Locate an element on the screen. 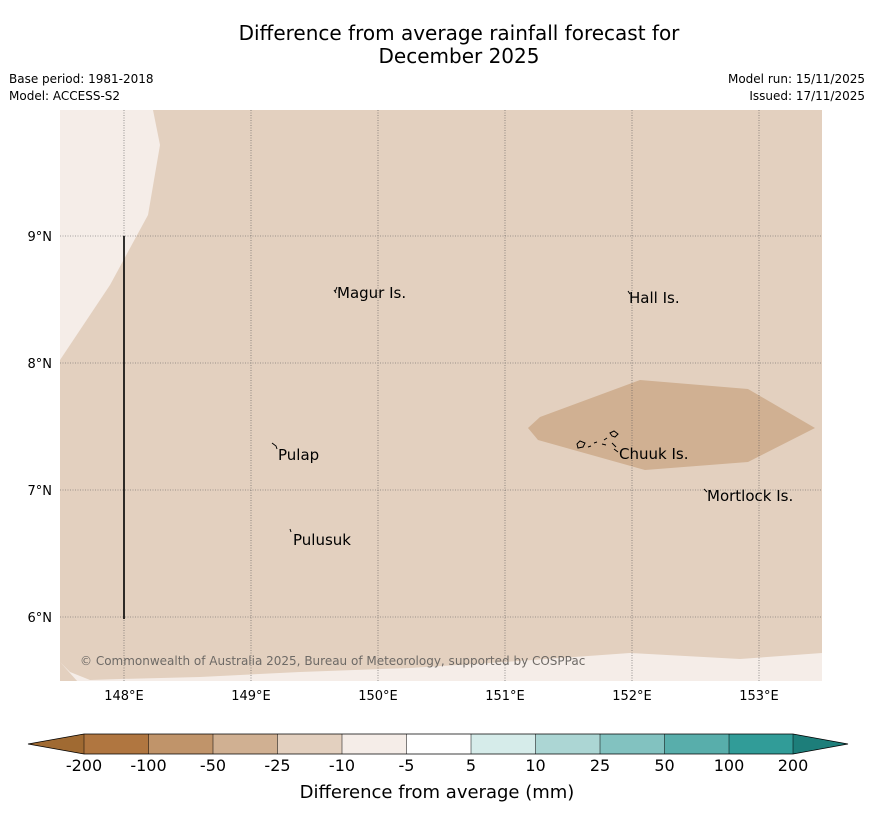 The image size is (873, 816). light-region-northwest is located at coordinates (110, 235).